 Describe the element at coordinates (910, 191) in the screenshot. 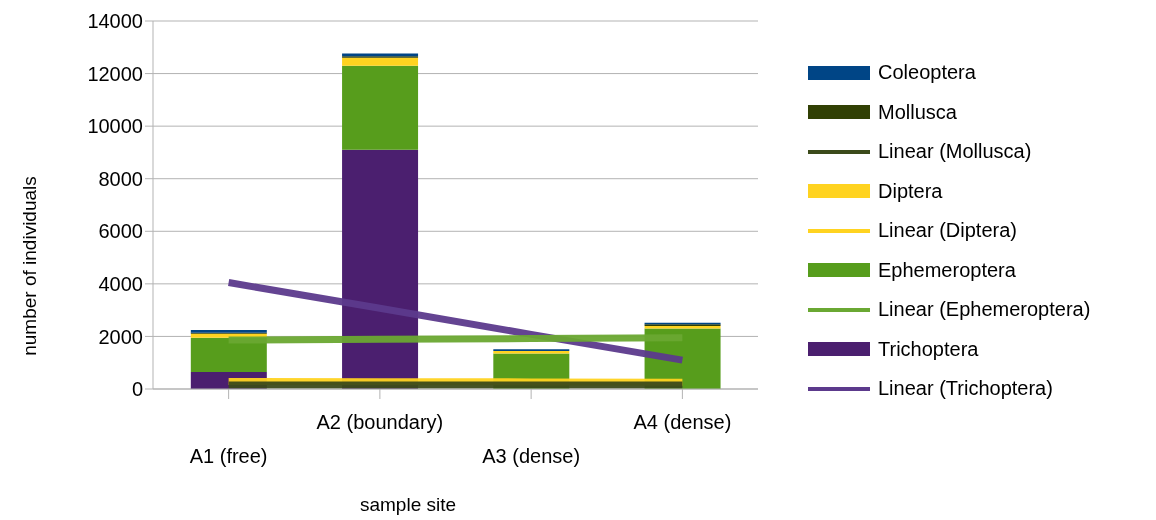

I see `legend-label: Diptera` at that location.